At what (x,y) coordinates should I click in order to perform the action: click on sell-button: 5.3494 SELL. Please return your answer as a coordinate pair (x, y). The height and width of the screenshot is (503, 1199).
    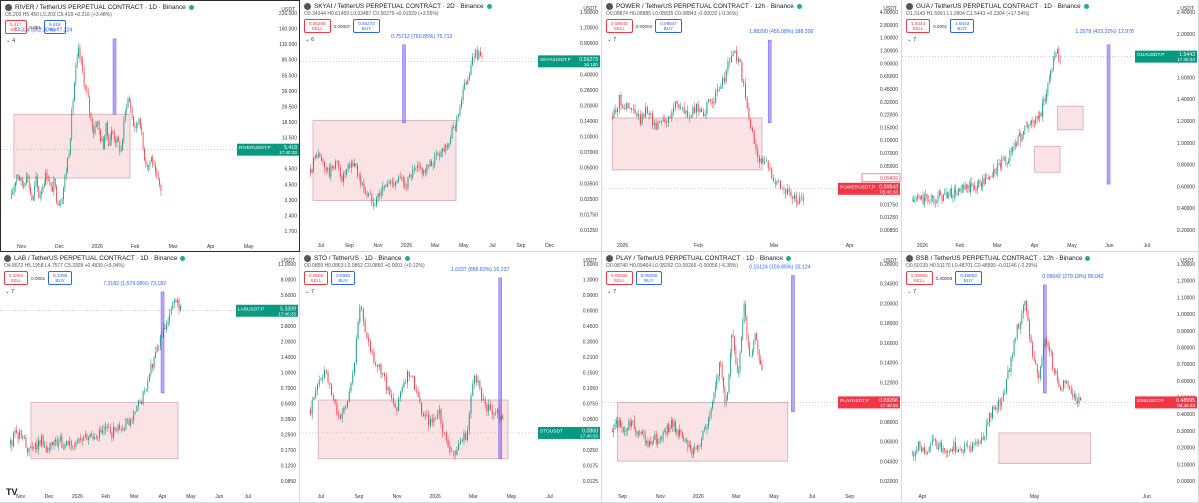
    Looking at the image, I should click on (16, 278).